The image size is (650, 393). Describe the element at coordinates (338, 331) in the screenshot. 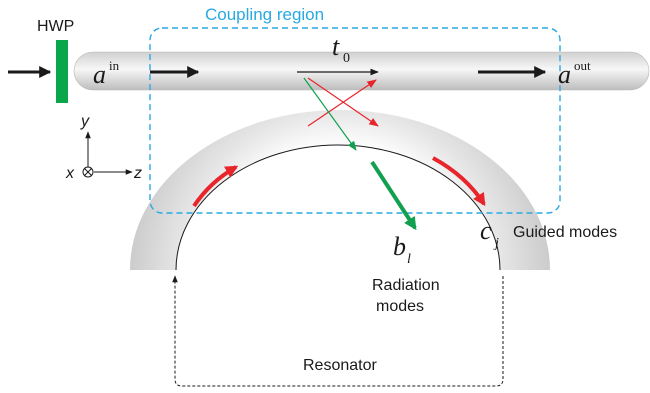

I see `resonator-loop` at that location.